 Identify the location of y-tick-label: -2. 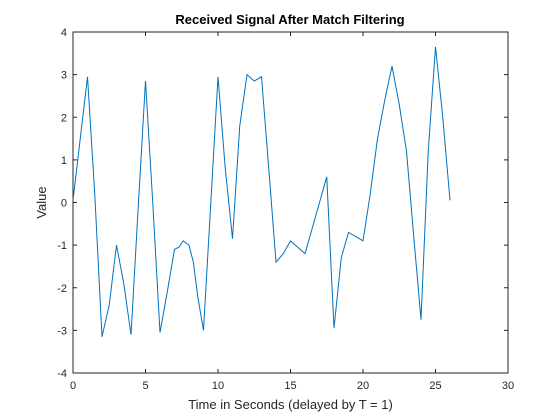
(62, 289).